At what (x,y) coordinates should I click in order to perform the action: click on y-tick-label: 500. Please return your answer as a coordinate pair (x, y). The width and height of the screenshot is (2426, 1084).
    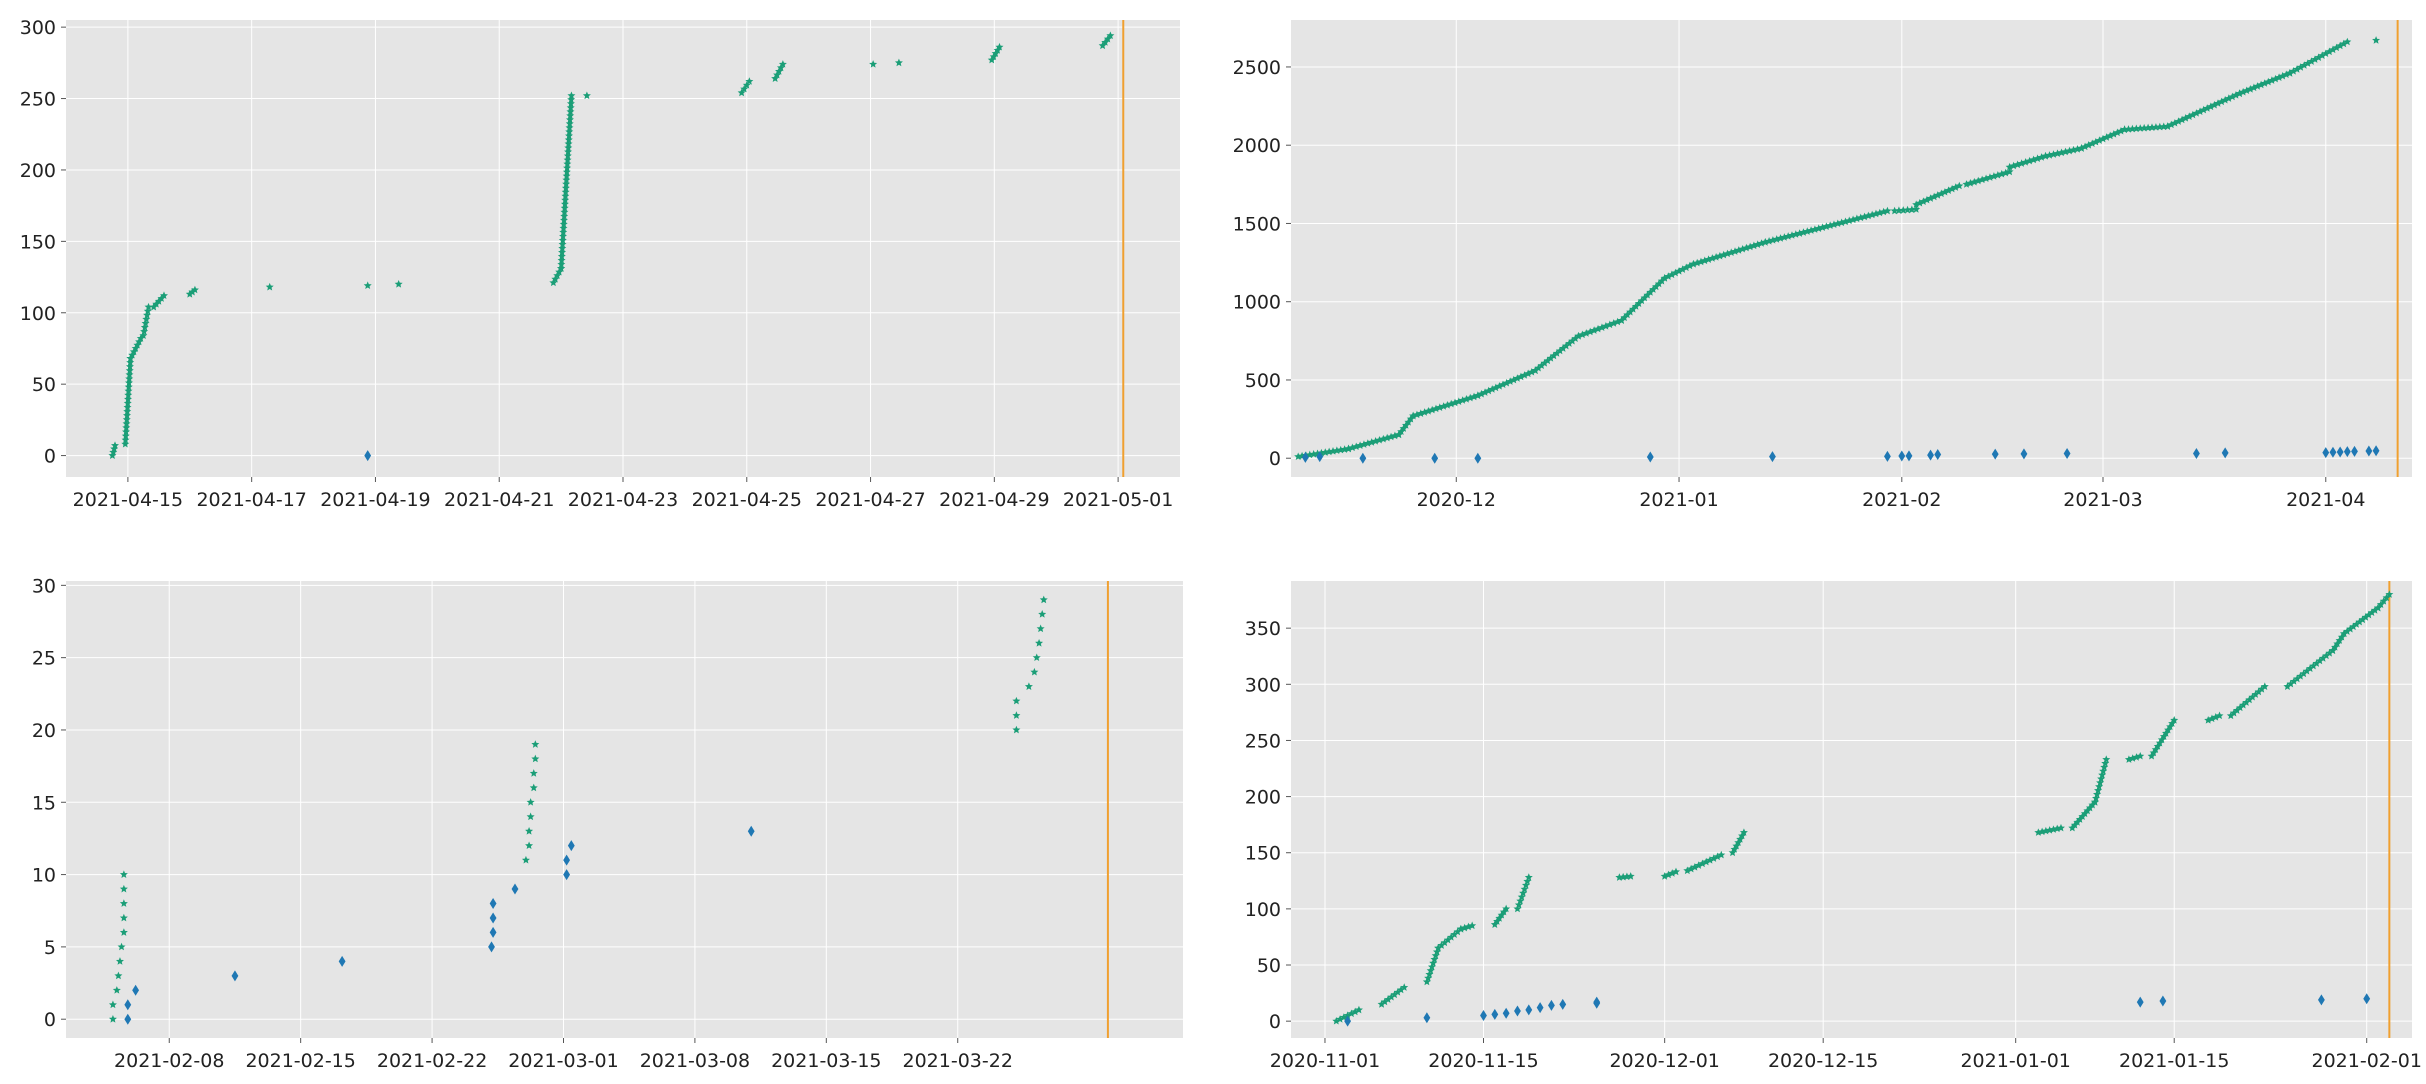
    Looking at the image, I should click on (1263, 381).